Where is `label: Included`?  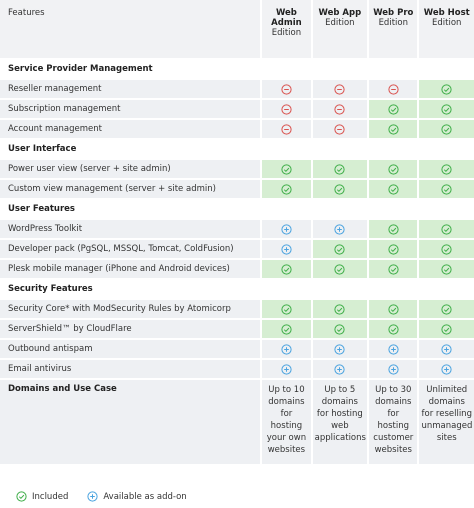 label: Included is located at coordinates (50, 496).